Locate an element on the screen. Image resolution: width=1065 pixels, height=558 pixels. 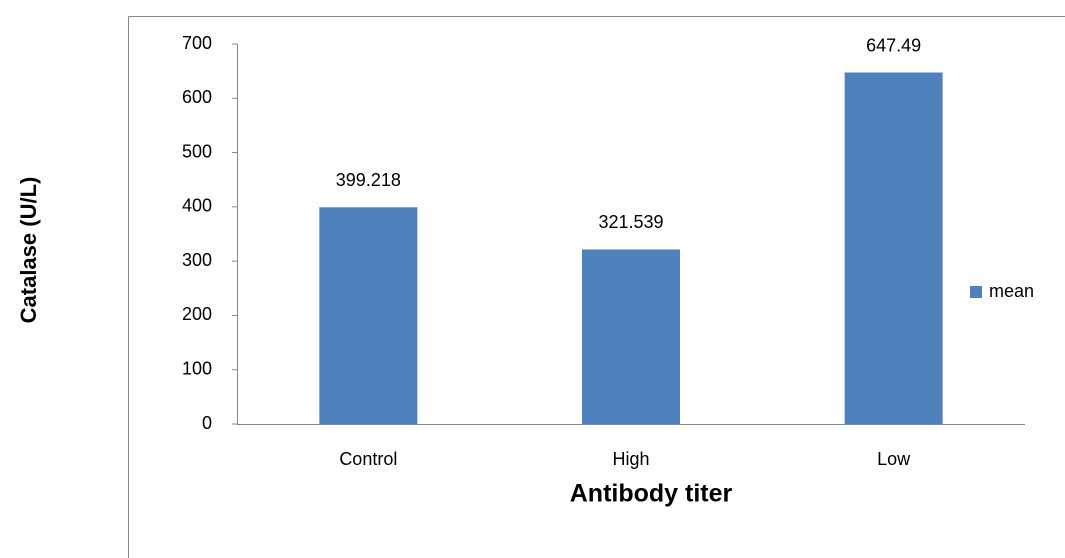
x-tick-label: Low is located at coordinates (894, 459).